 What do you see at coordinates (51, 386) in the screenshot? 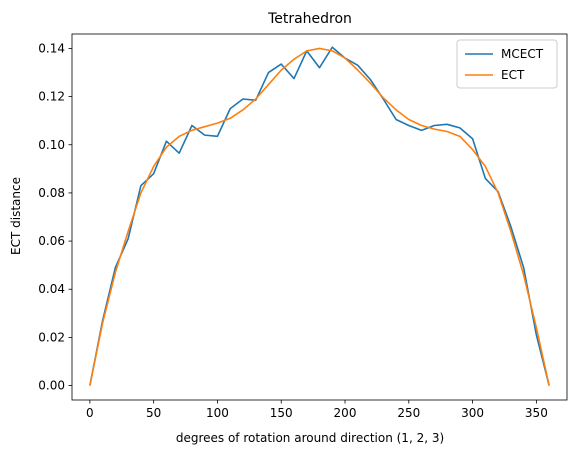
I see `y-tick-label: 0.00` at bounding box center [51, 386].